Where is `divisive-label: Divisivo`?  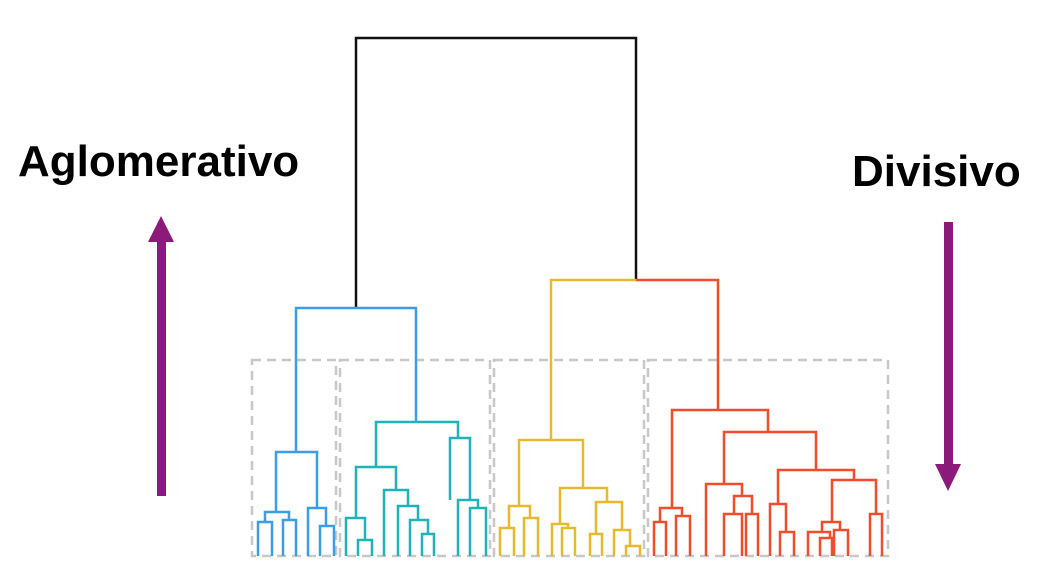
divisive-label: Divisivo is located at coordinates (936, 171).